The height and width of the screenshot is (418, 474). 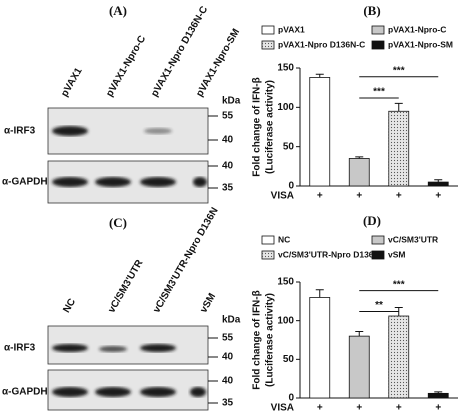 I want to click on legend-label: pVAX1-Npro-C, so click(x=417, y=29).